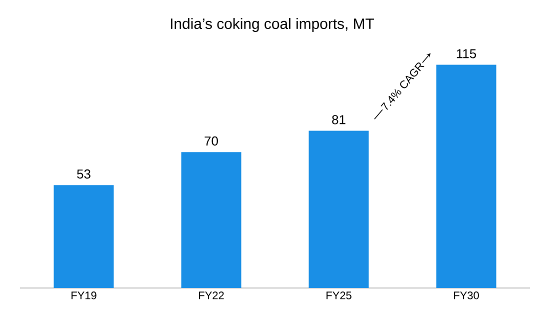 The width and height of the screenshot is (544, 333). I want to click on x-tick-label: FY22, so click(211, 296).